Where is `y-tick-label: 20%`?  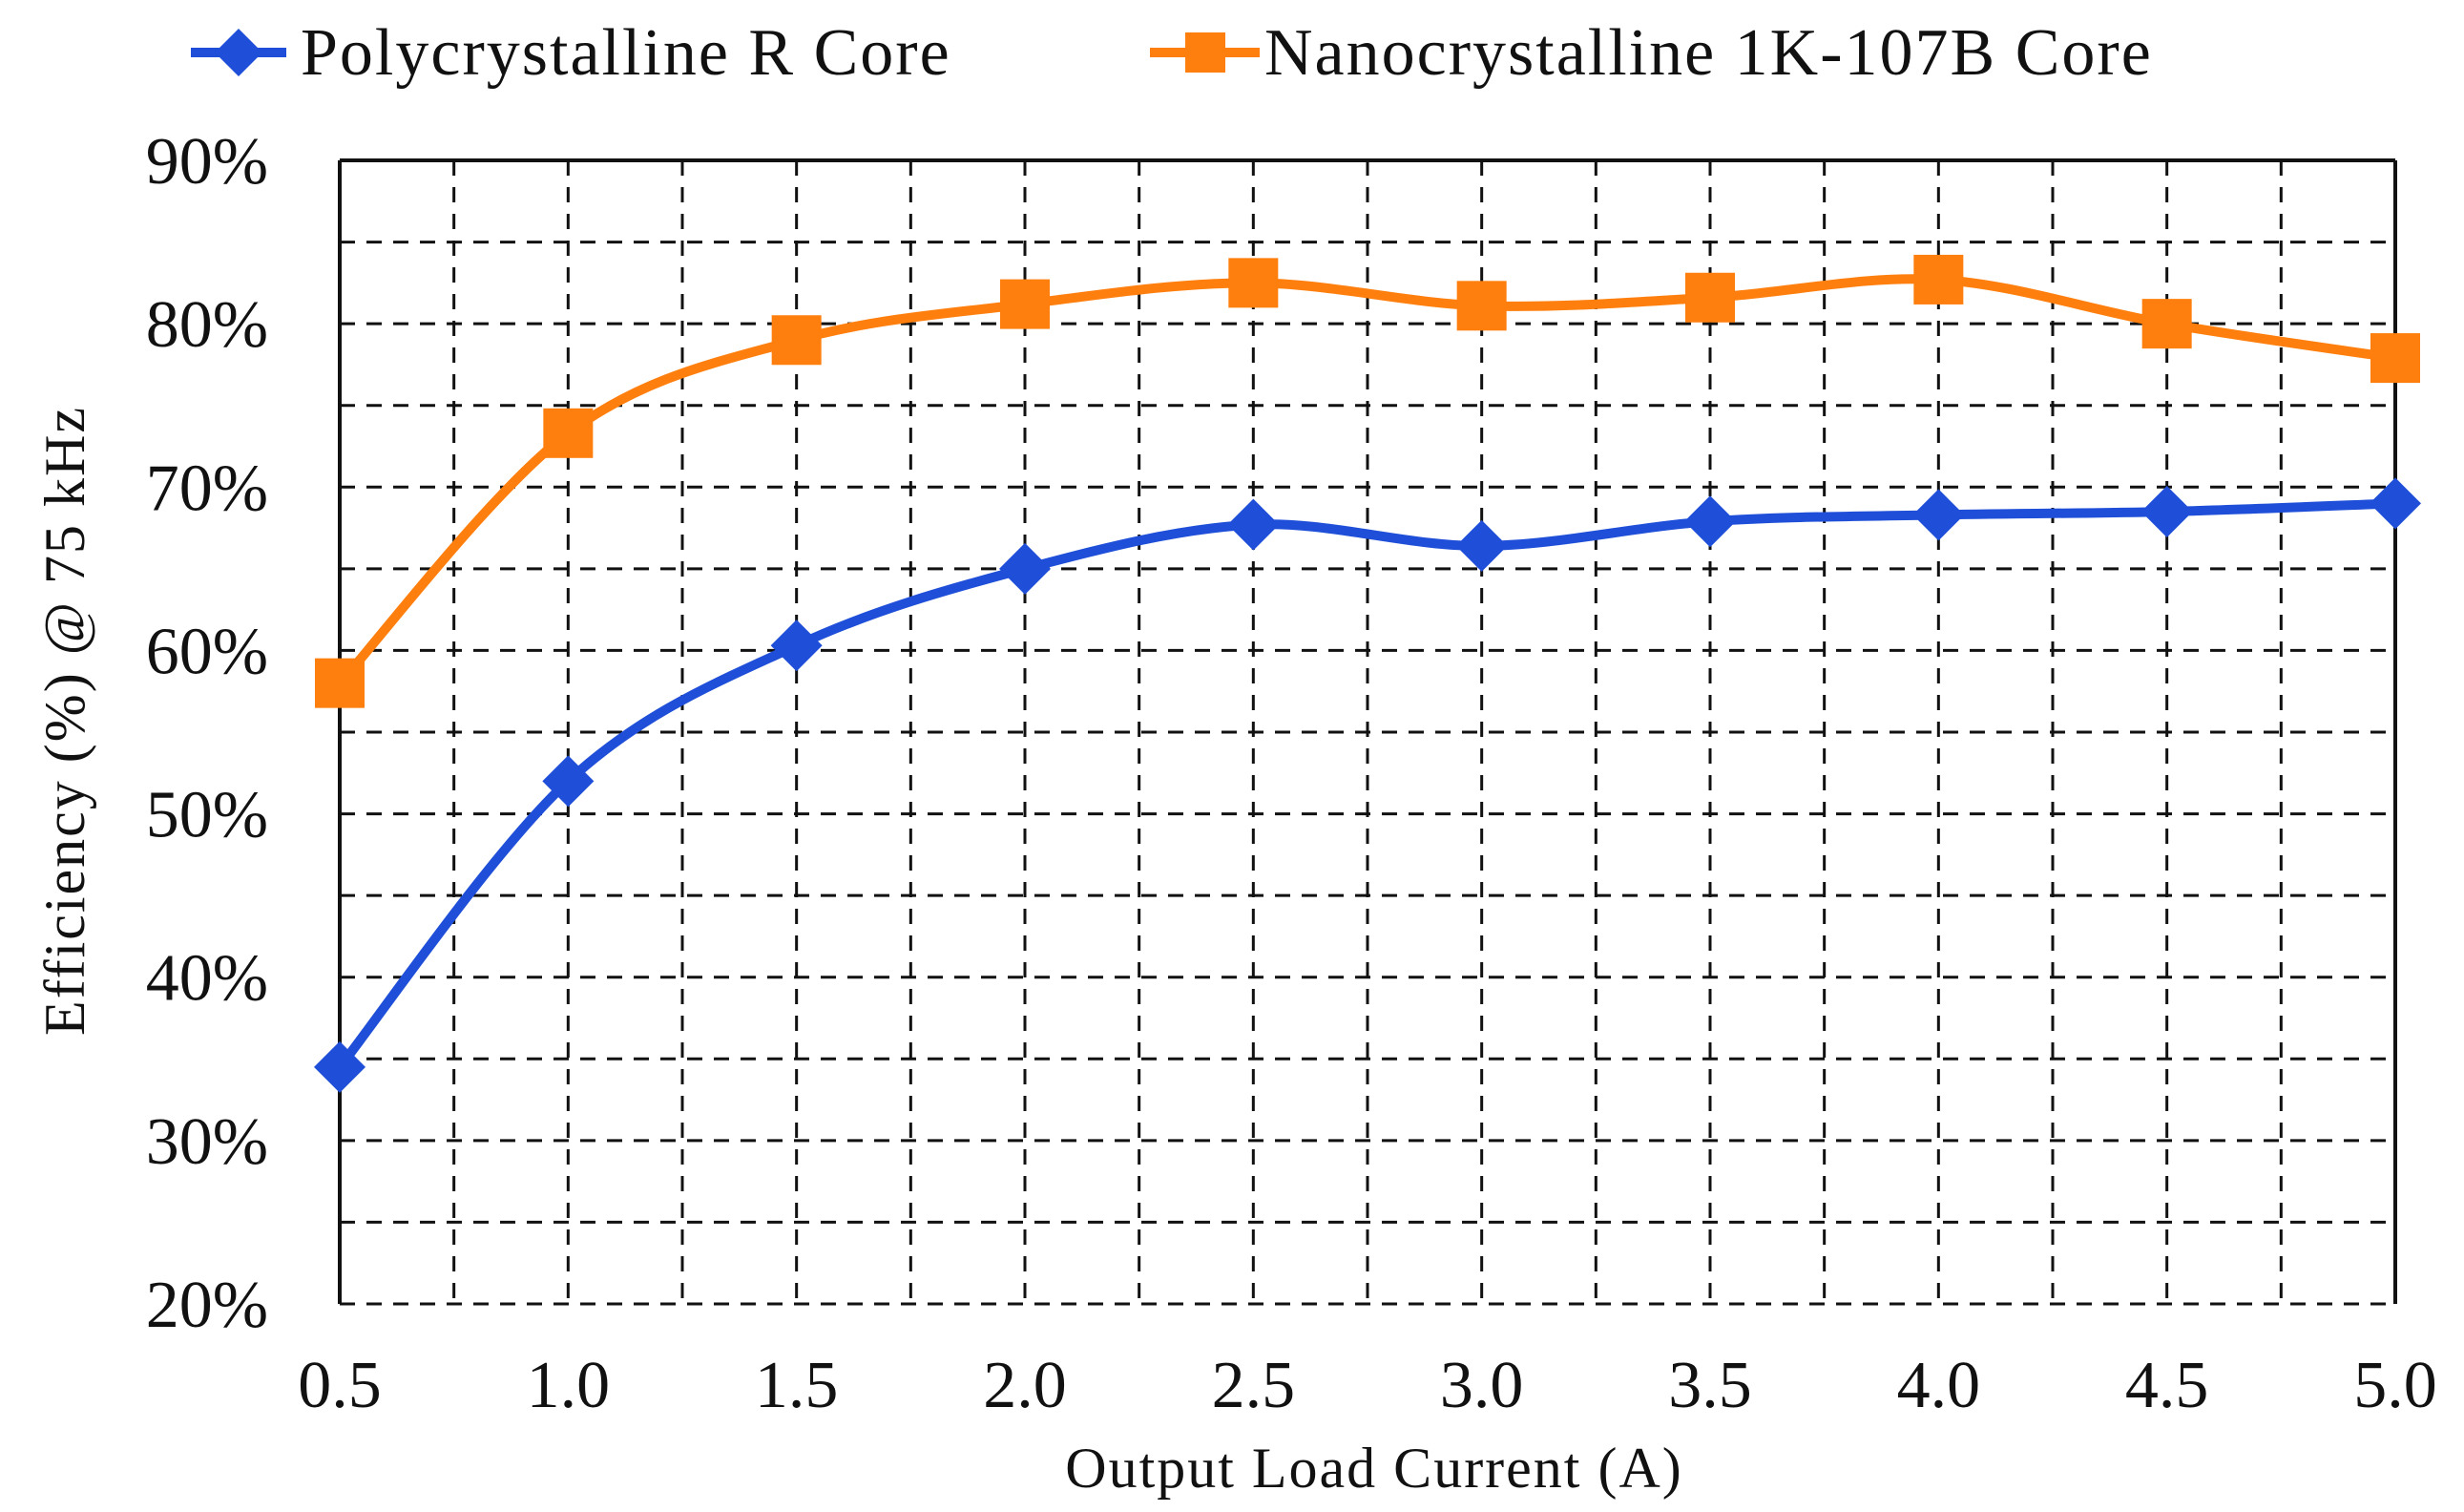
y-tick-label: 20% is located at coordinates (207, 1306).